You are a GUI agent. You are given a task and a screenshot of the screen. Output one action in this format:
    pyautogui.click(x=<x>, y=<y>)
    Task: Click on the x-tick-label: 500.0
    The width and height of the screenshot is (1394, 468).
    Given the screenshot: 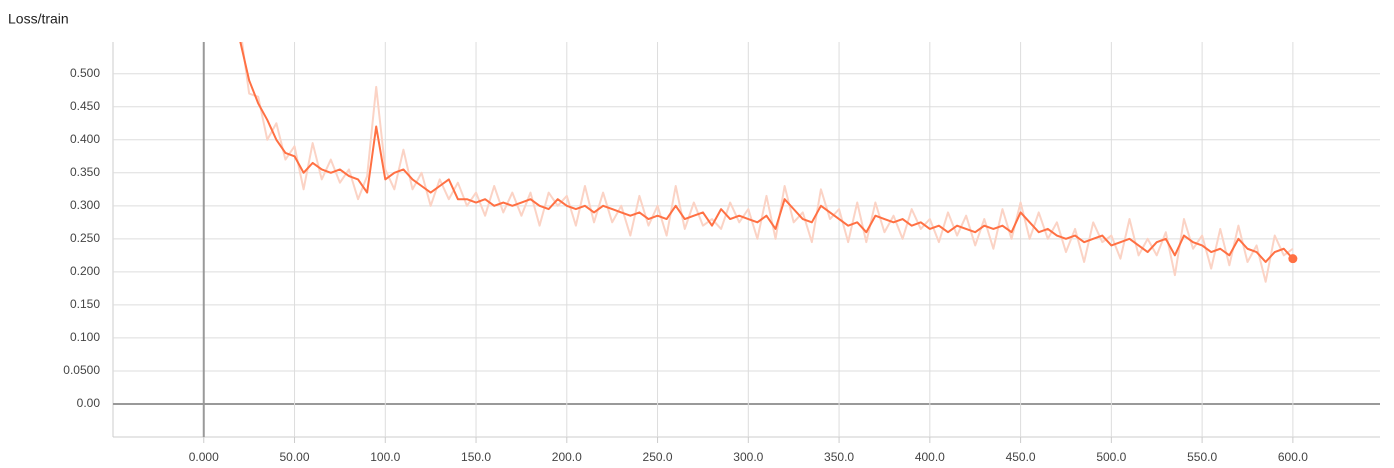 What is the action you would take?
    pyautogui.click(x=1111, y=457)
    